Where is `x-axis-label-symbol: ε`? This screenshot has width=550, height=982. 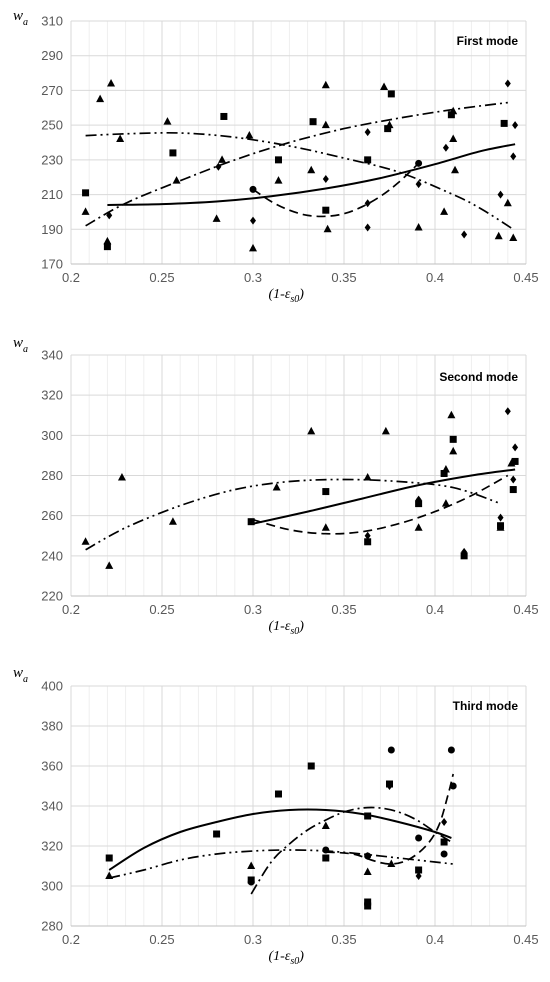
x-axis-label-symbol: ε is located at coordinates (288, 626).